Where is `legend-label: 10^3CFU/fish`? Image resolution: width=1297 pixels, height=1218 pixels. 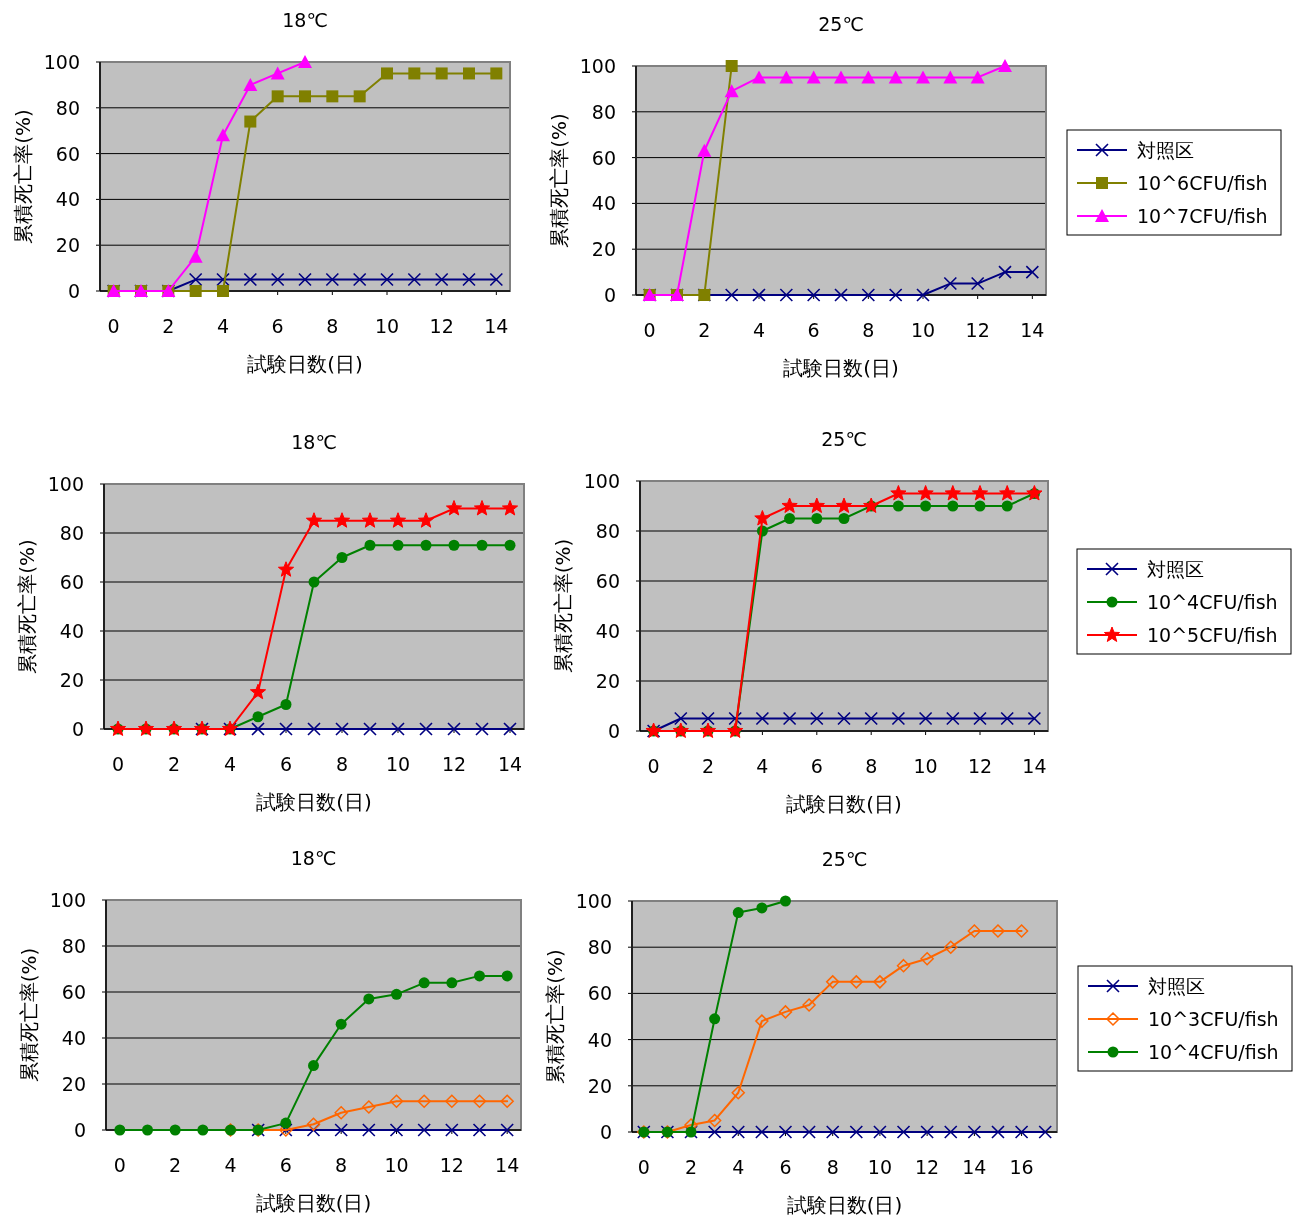
legend-label: 10^3CFU/fish is located at coordinates (1213, 1019).